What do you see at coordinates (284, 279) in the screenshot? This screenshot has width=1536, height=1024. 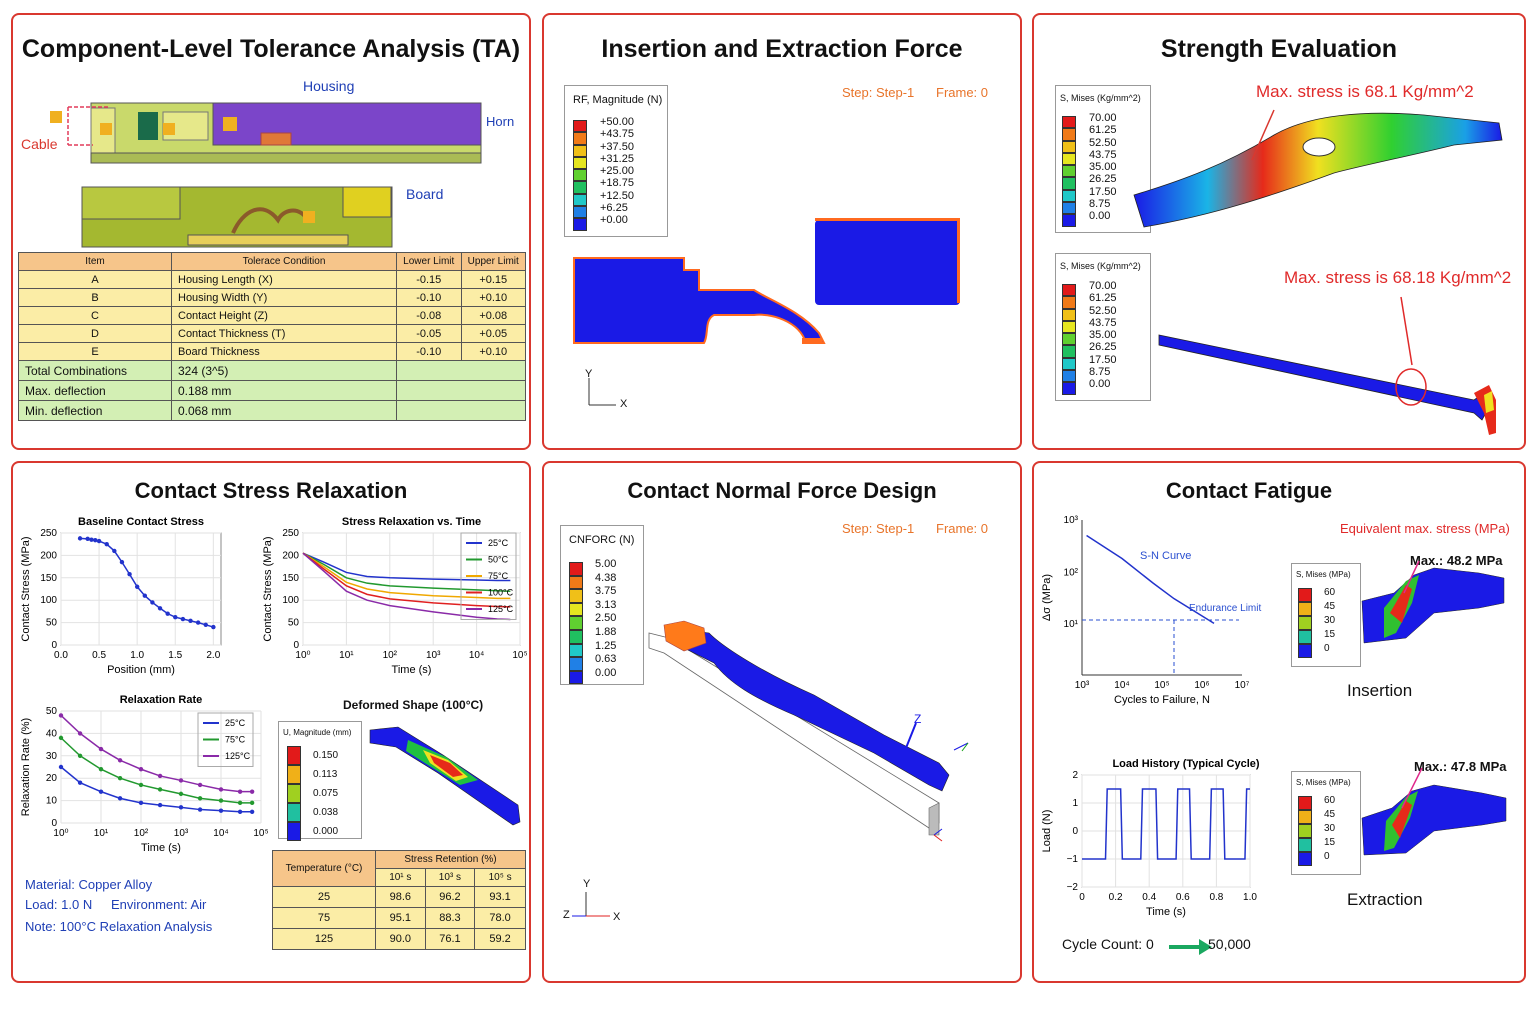 I see `table-cell: Housing Length (X)` at bounding box center [284, 279].